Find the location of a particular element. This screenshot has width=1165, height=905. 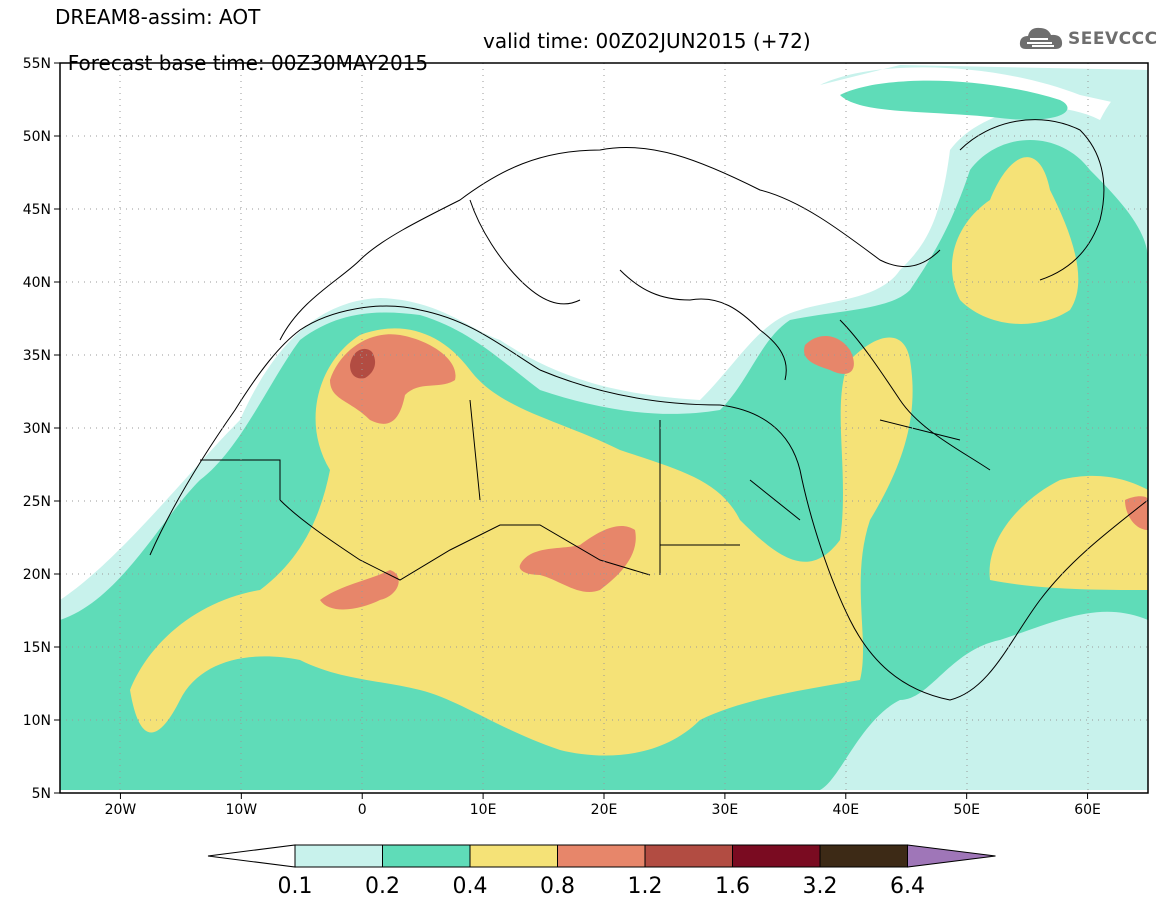

colorbar-over-triangle is located at coordinates (951, 856).